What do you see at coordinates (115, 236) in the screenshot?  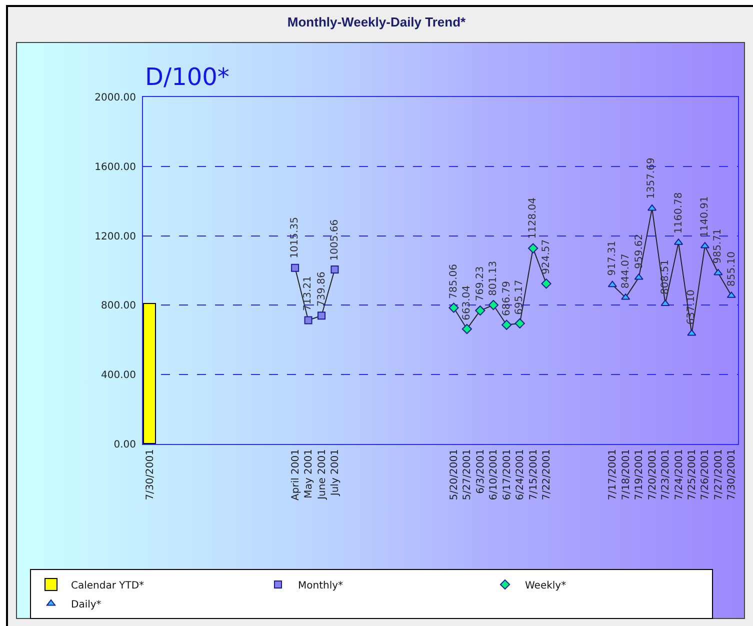 I see `y-tick-label: 1200.00` at bounding box center [115, 236].